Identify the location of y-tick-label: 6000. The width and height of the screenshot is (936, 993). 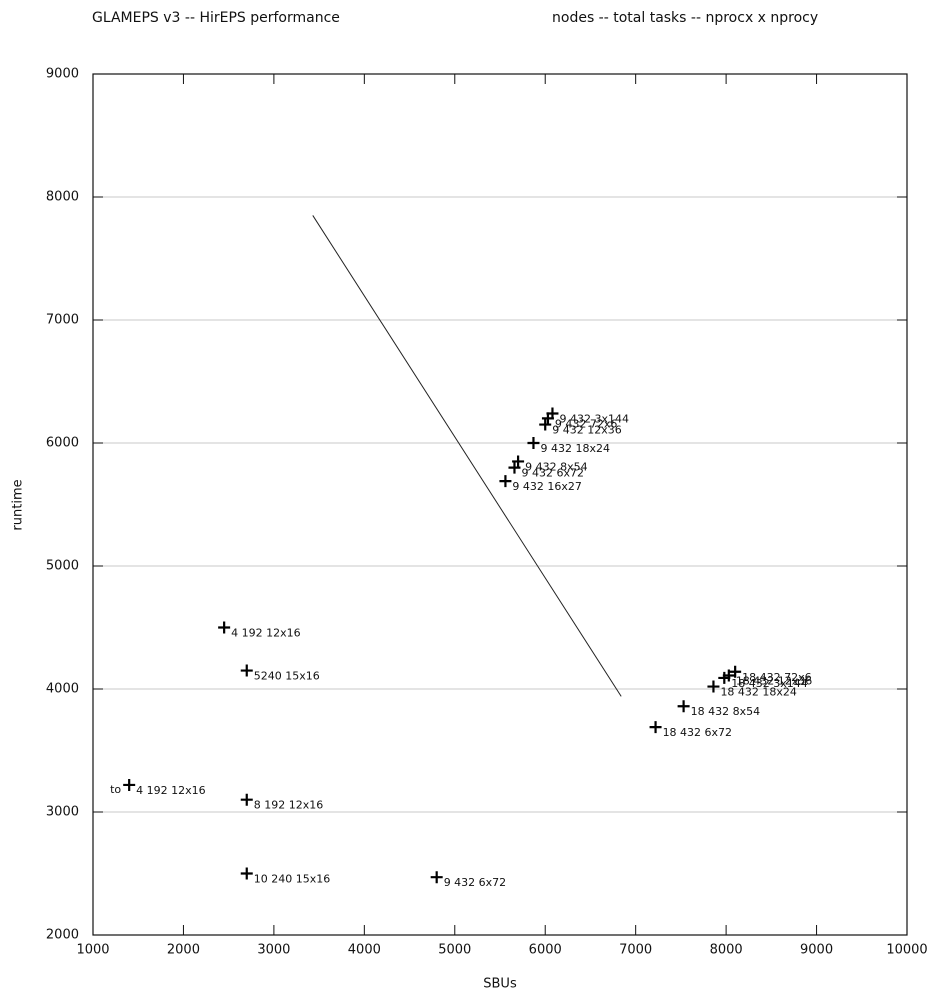
(62, 443).